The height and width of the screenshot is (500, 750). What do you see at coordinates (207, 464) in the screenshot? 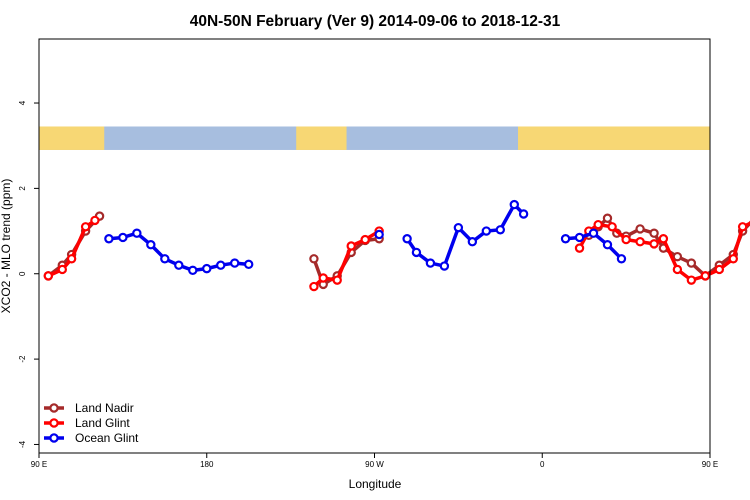
I see `x-tick-label: 180` at bounding box center [207, 464].